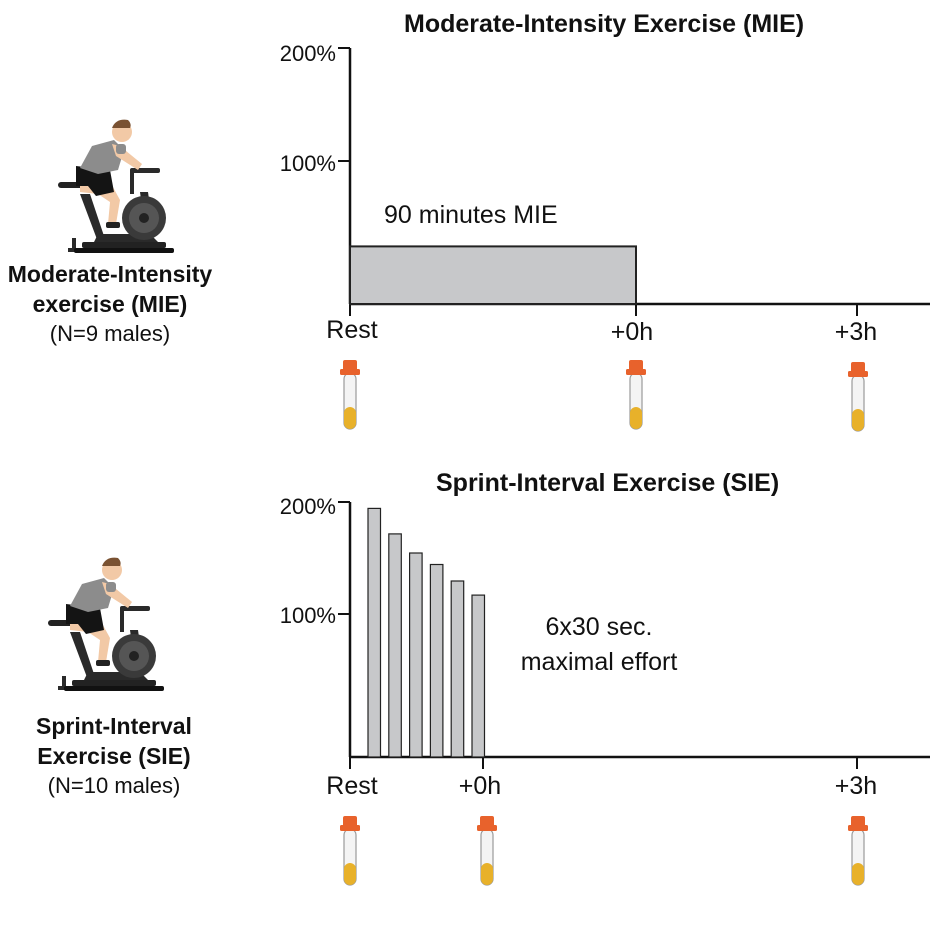 Image resolution: width=950 pixels, height=926 pixels. What do you see at coordinates (858, 850) in the screenshot?
I see `sie-tube-3h` at bounding box center [858, 850].